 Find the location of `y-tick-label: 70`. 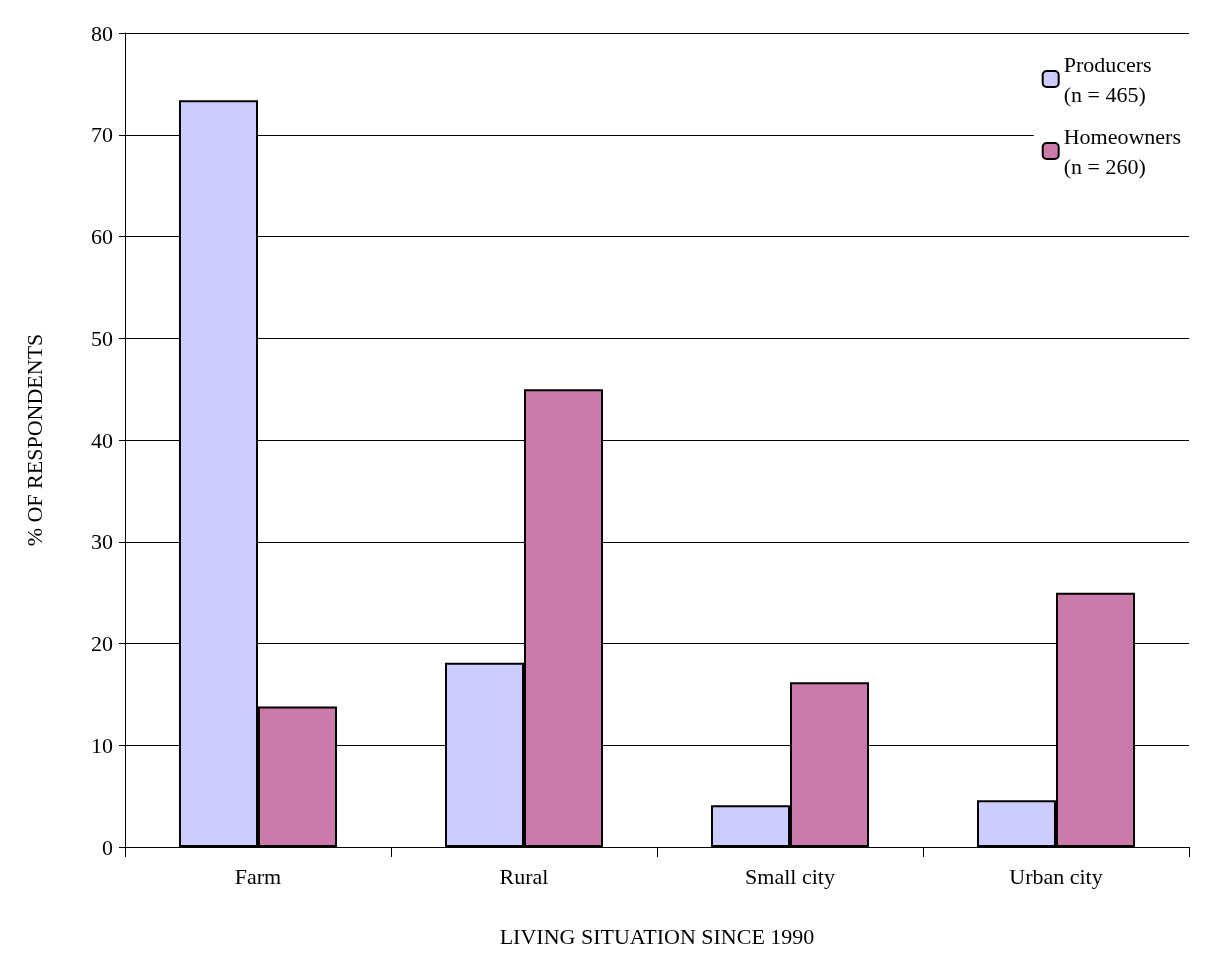

y-tick-label: 70 is located at coordinates (102, 135).